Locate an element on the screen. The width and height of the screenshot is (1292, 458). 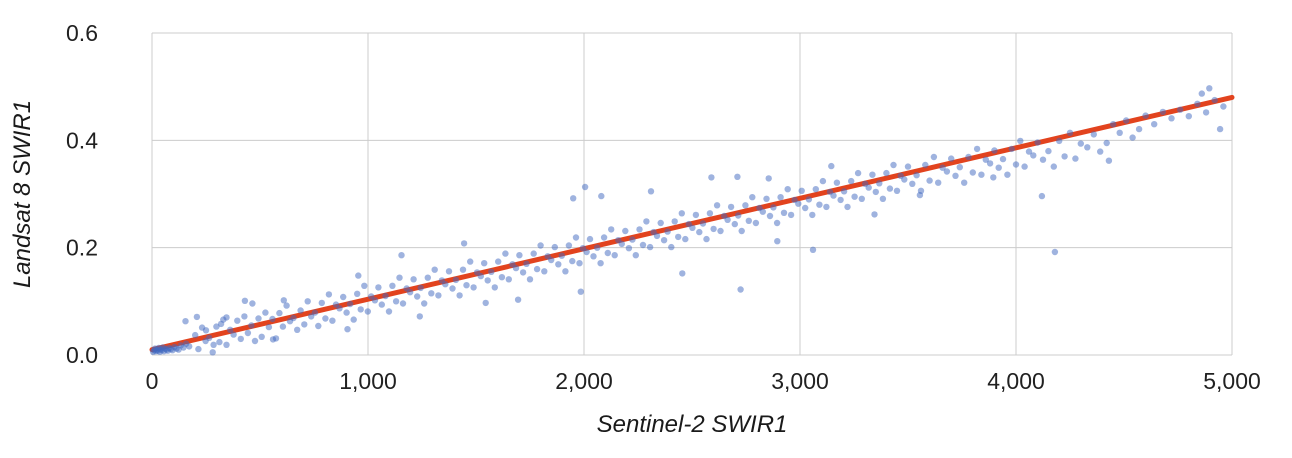
x-tick-label: 0 is located at coordinates (152, 381).